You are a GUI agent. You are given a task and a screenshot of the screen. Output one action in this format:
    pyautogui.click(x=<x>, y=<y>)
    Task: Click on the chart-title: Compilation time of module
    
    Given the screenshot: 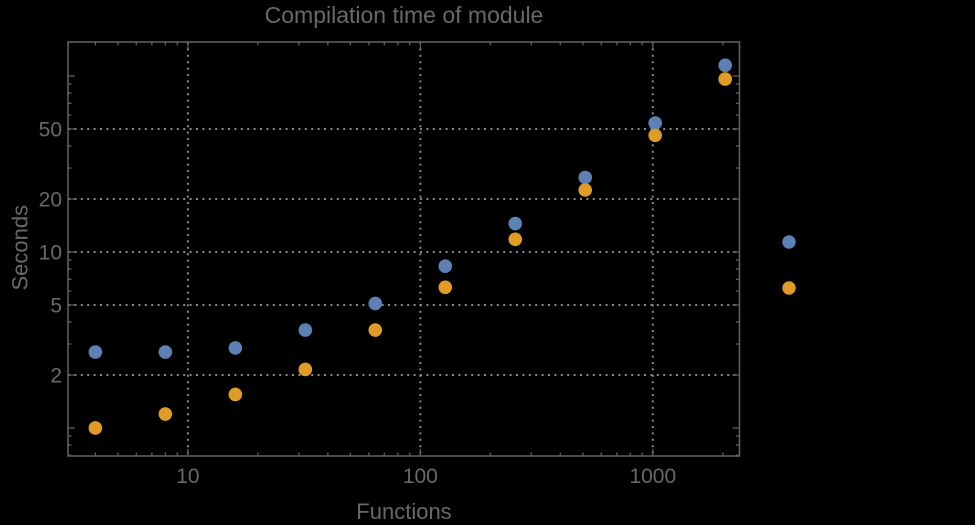 What is the action you would take?
    pyautogui.click(x=404, y=15)
    